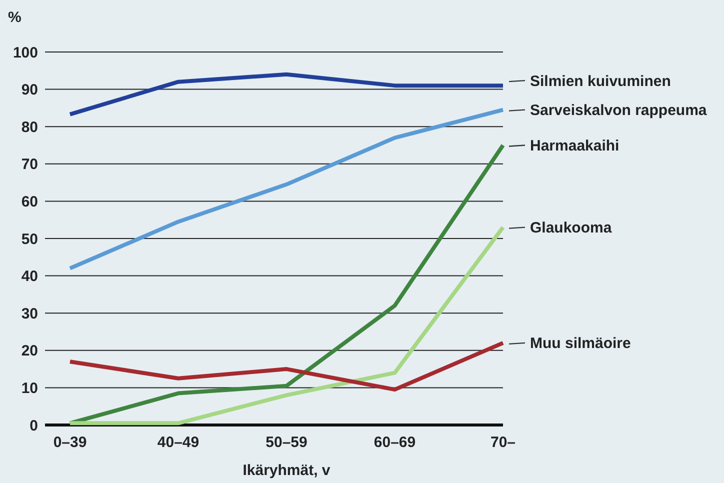  What do you see at coordinates (600, 81) in the screenshot?
I see `series-label: Silmien kuivuminen` at bounding box center [600, 81].